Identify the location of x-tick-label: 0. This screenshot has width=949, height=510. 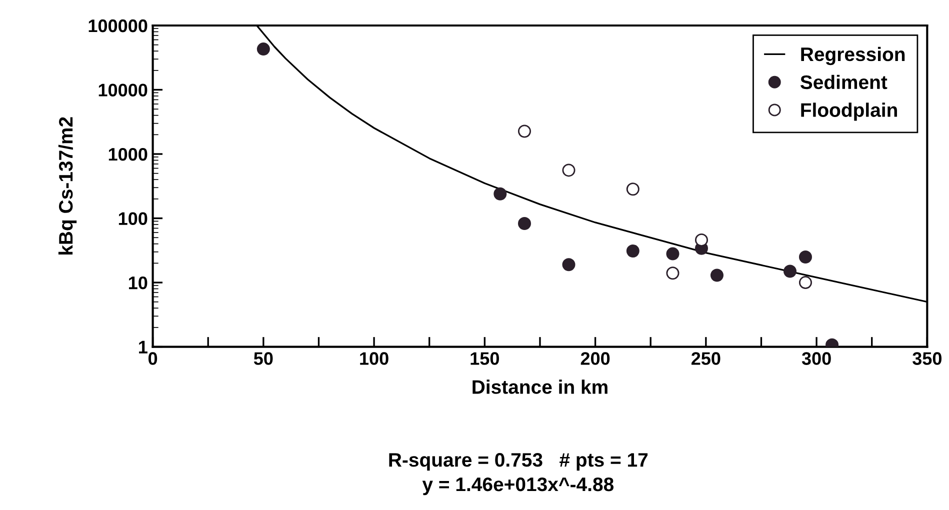
(153, 358).